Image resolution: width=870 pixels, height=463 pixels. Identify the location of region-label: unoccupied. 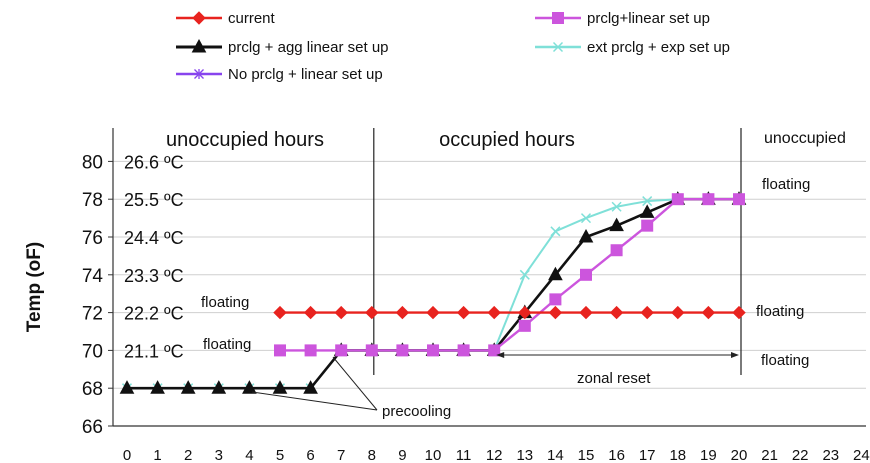
(805, 138).